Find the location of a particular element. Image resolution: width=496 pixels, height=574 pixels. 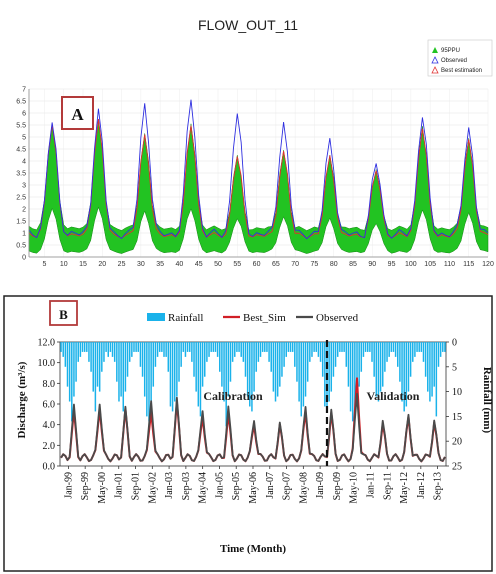

x-tick-label: Sep-11 is located at coordinates (387, 486).